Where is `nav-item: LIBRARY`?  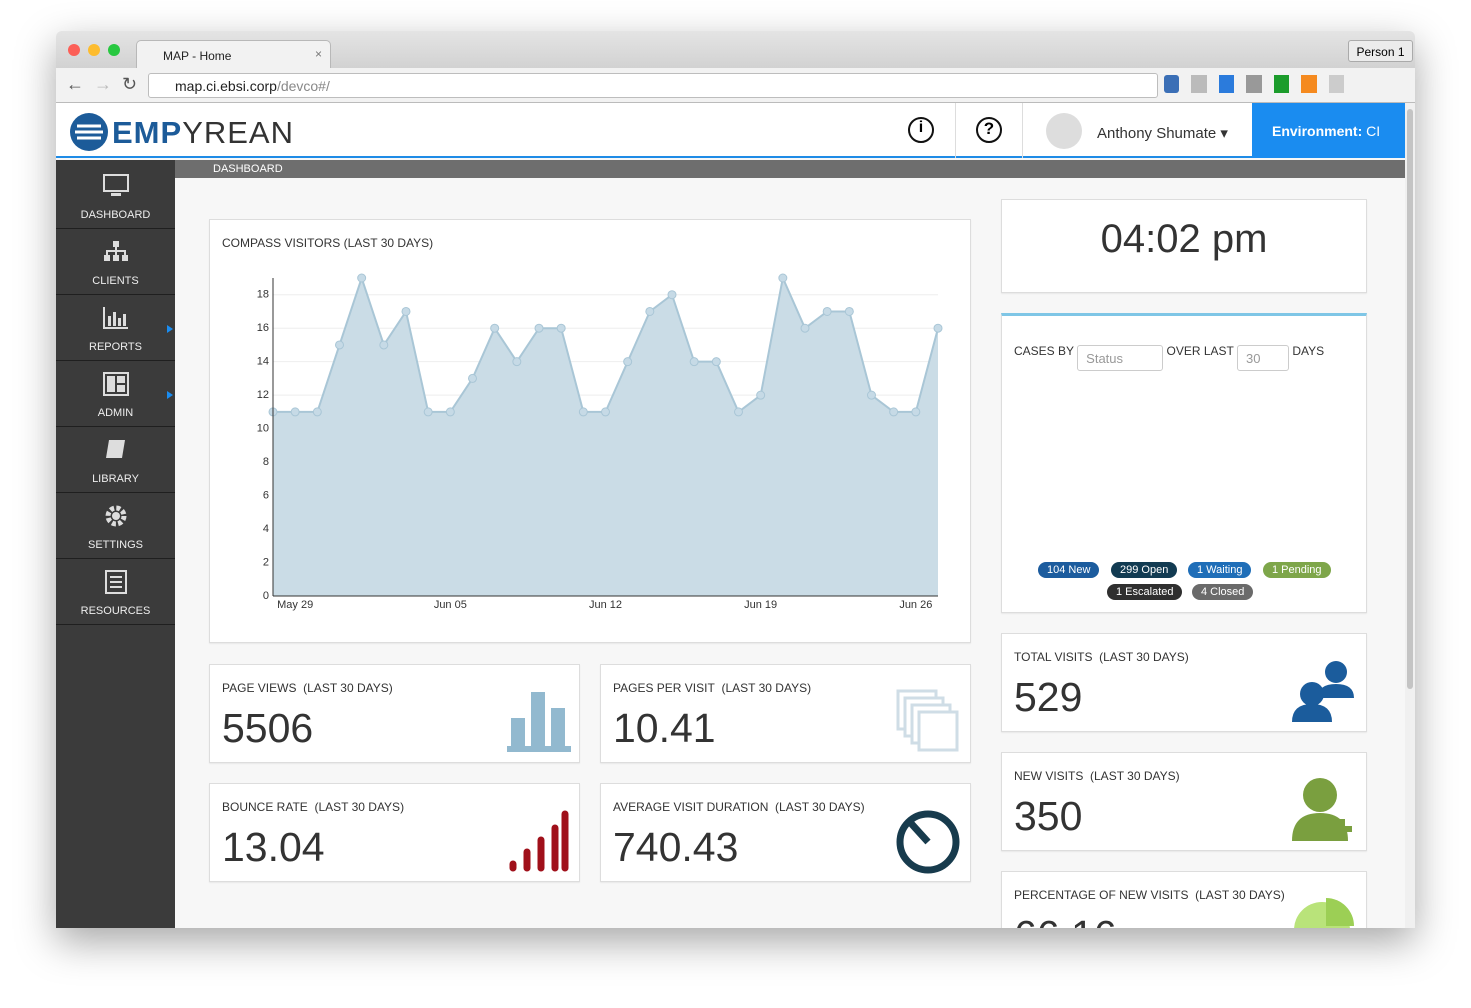 nav-item: LIBRARY is located at coordinates (115, 460).